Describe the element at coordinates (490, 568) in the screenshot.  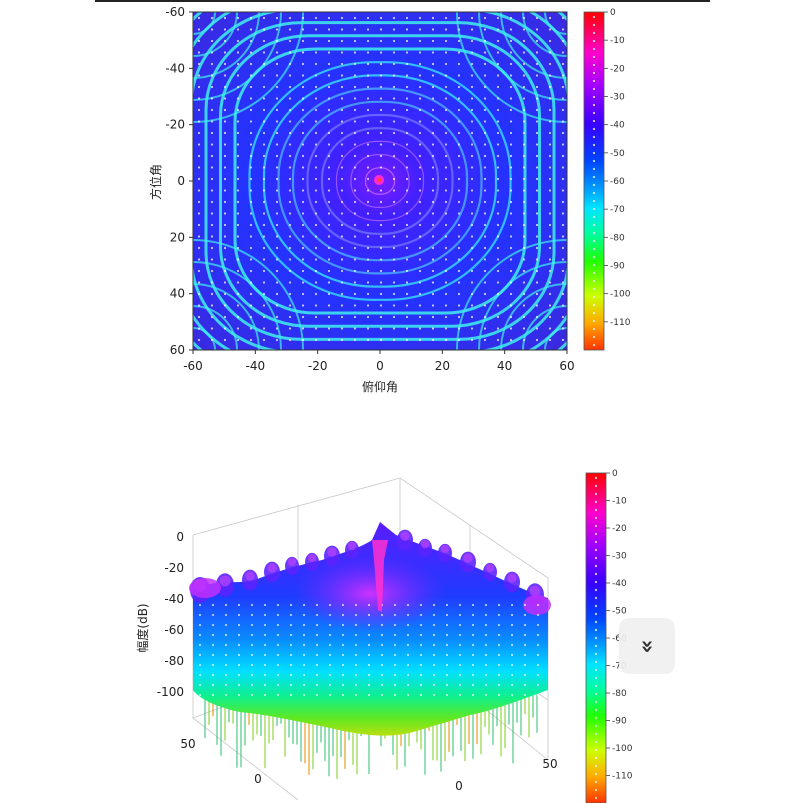
I see `surface-sidelobe-tip` at that location.